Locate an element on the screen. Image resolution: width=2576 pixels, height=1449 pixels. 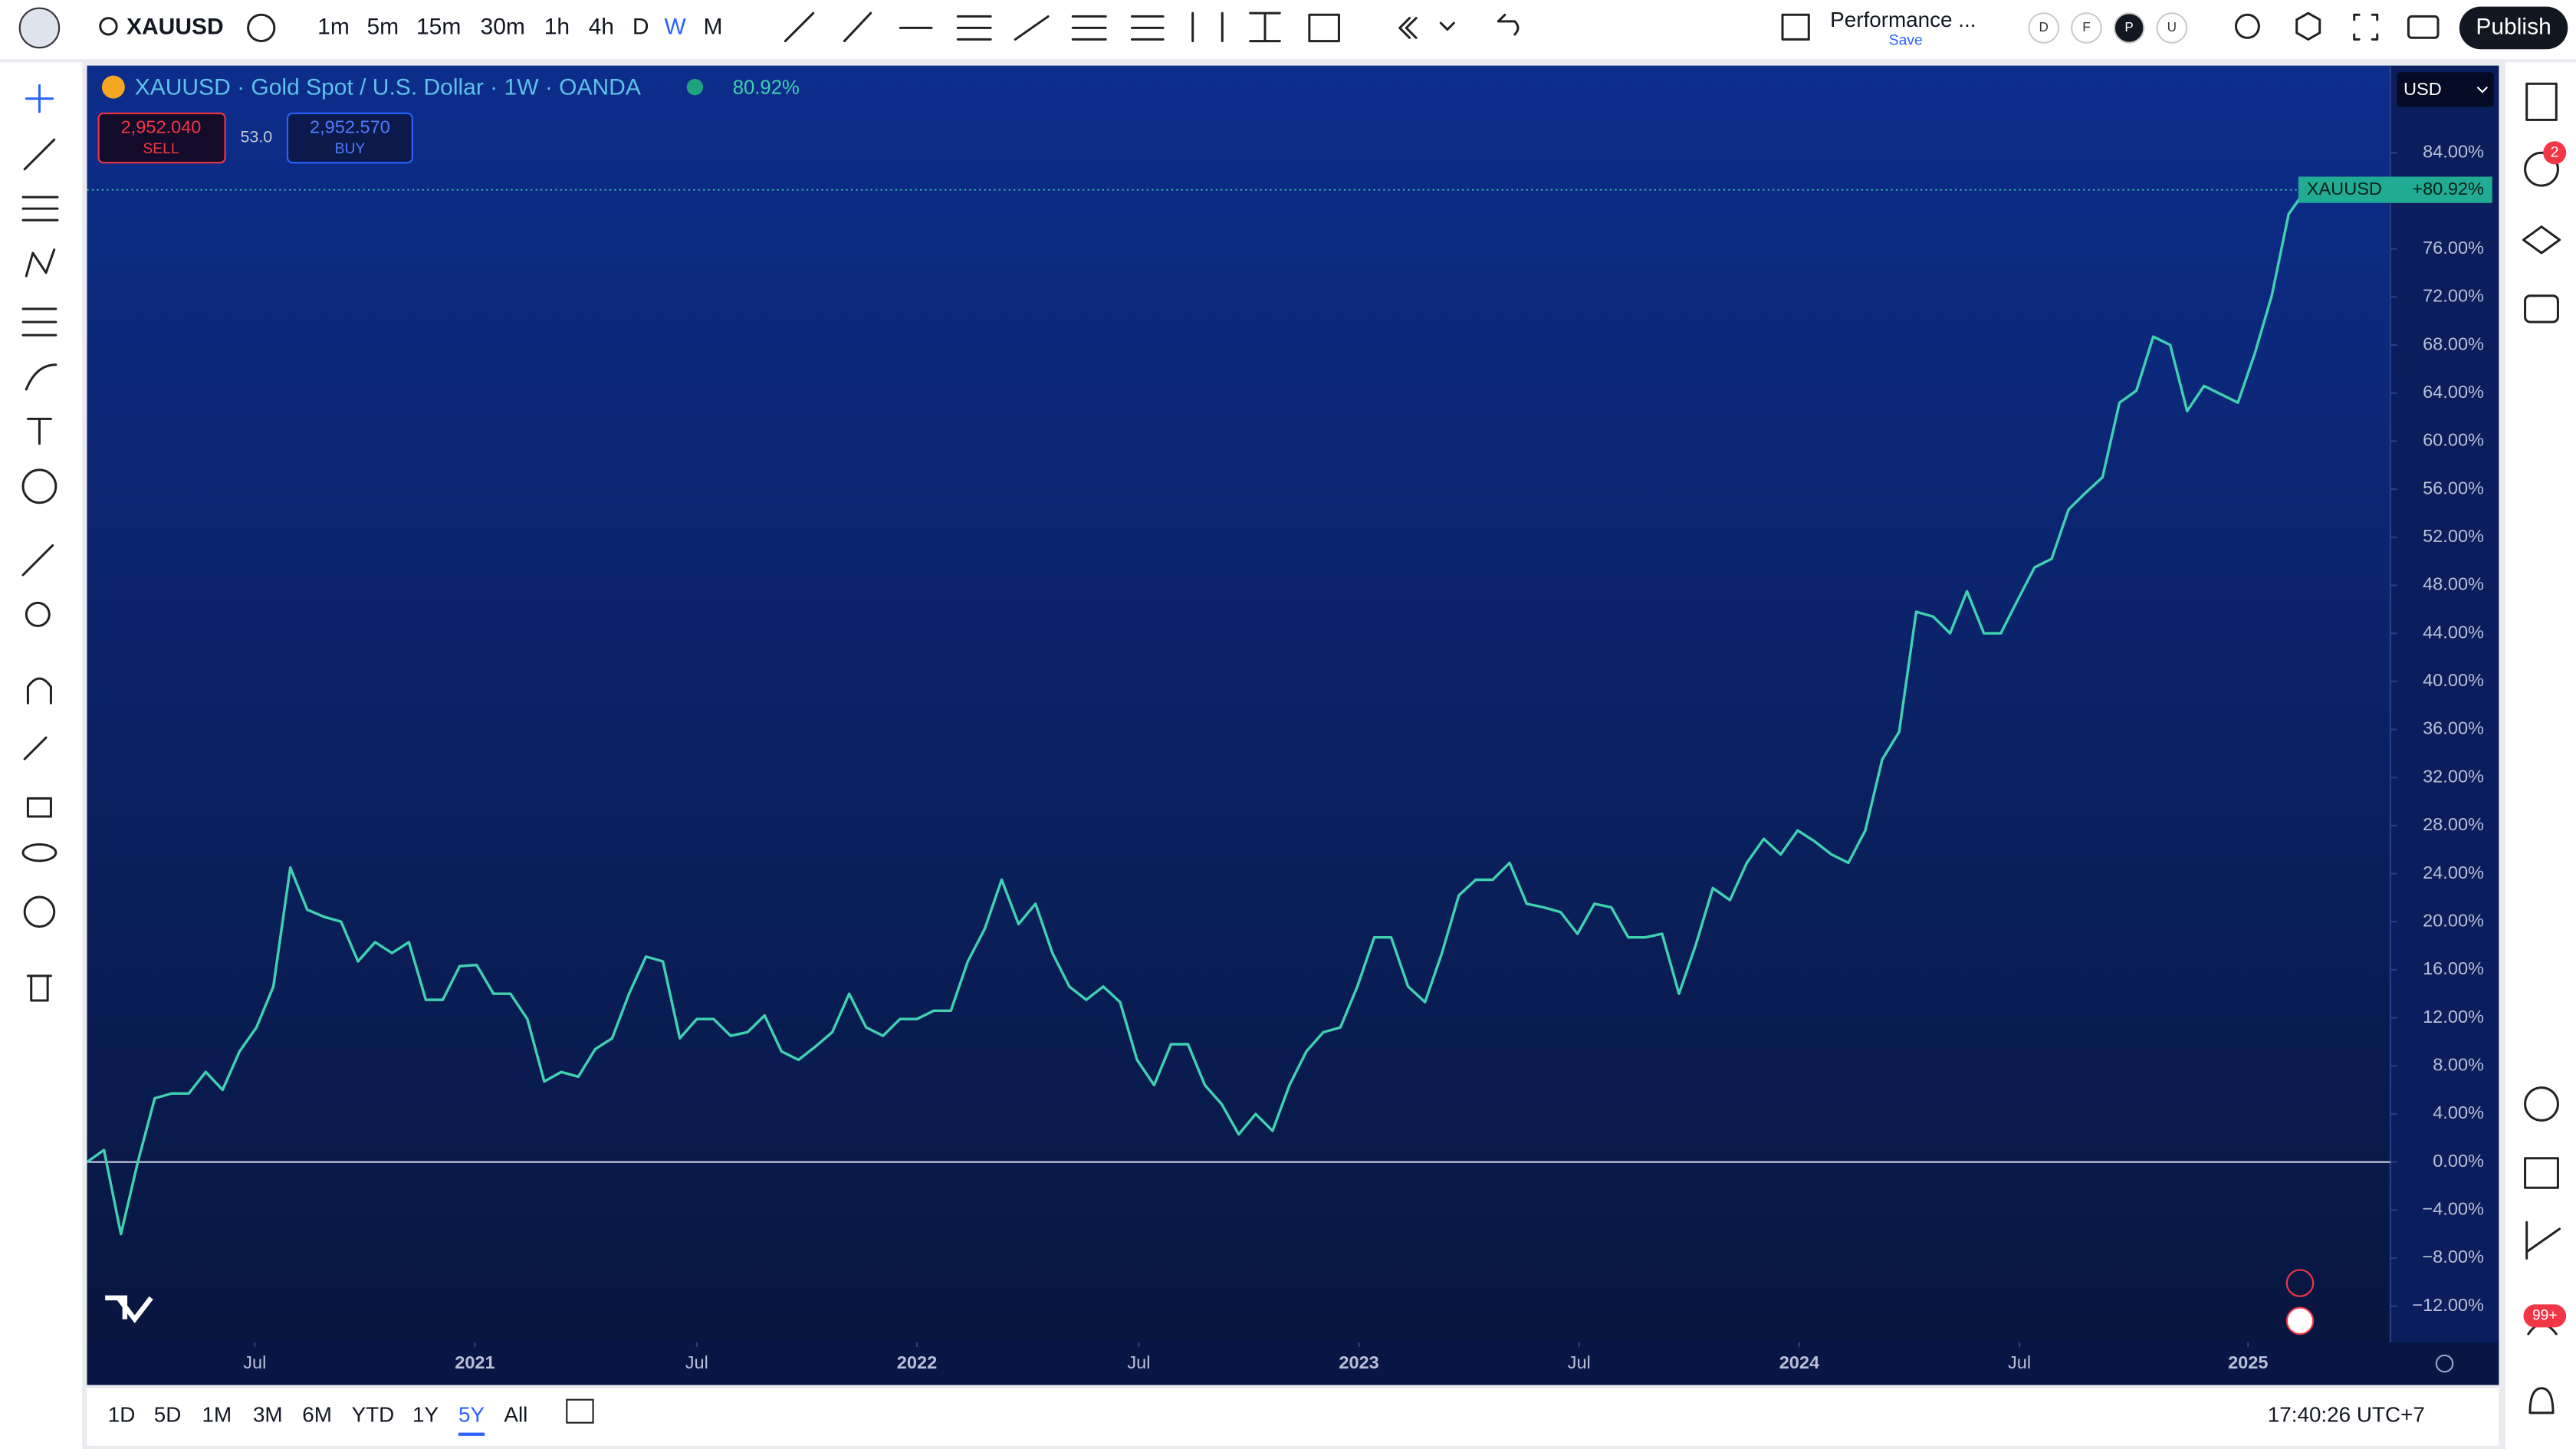
economic-marker is located at coordinates (2300, 1321).